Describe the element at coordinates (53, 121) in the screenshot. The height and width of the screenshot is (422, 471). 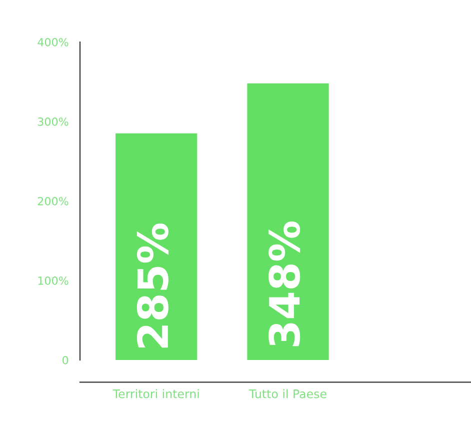
I see `y-tick-label: 300%` at that location.